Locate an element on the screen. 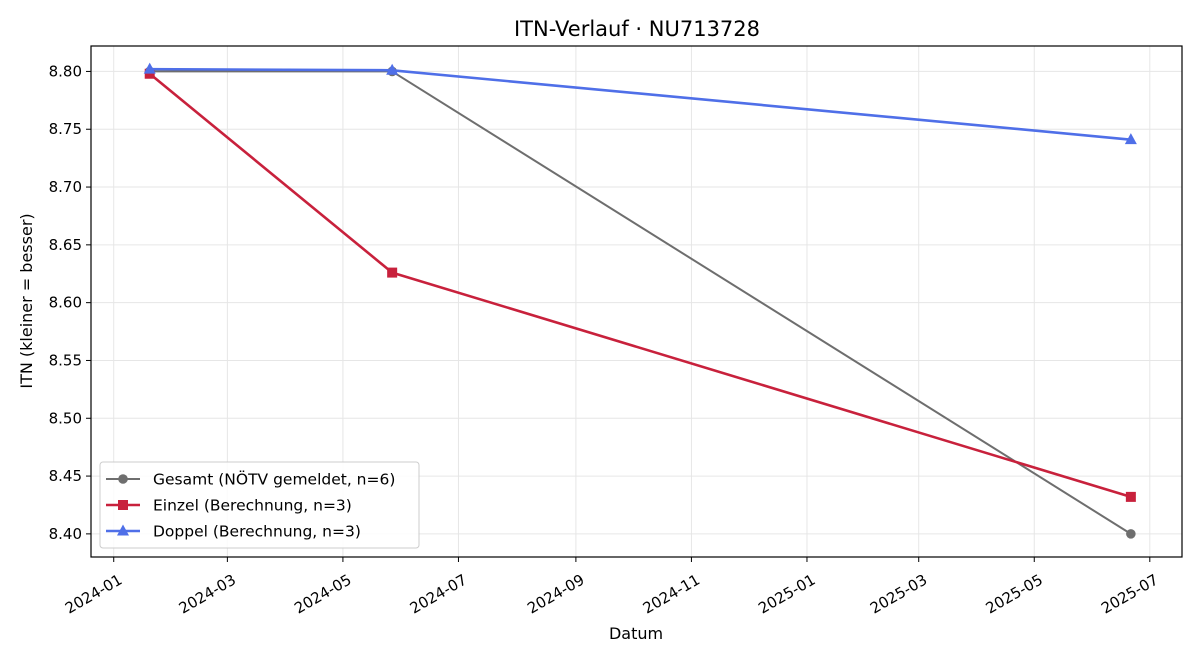  y-tick-label: 8.65 is located at coordinates (65, 245).